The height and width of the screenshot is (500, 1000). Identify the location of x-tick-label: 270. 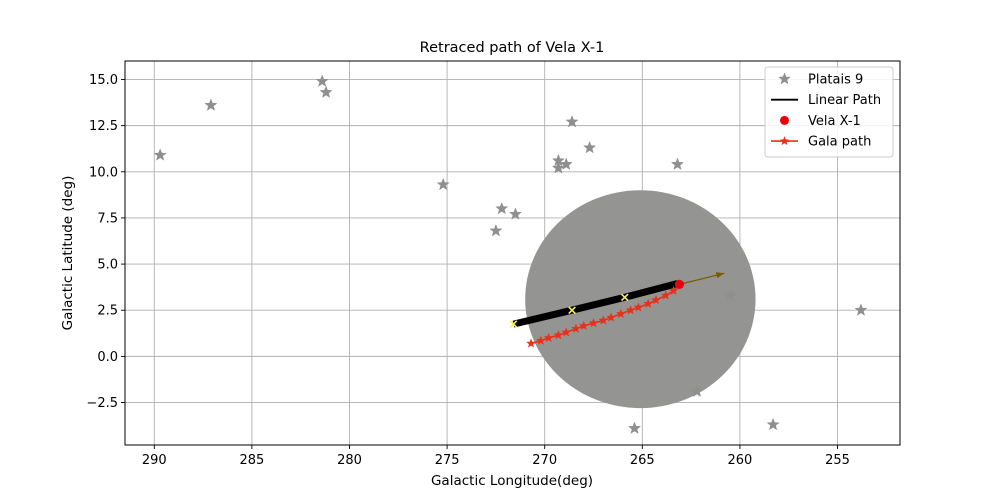
(544, 460).